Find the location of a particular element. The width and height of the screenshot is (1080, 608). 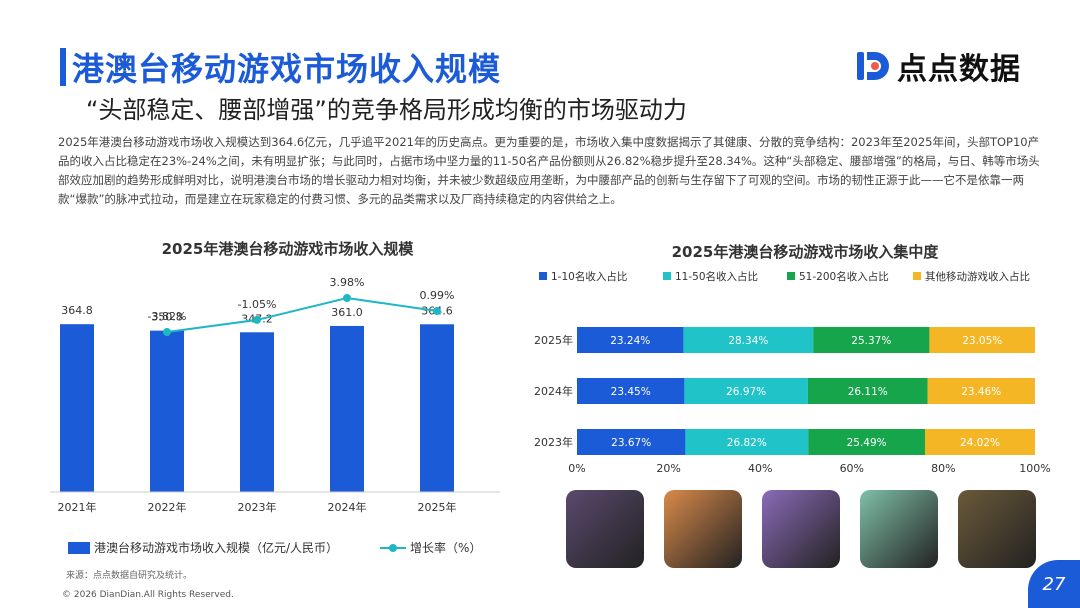

segment-label: 24.02% is located at coordinates (980, 443).